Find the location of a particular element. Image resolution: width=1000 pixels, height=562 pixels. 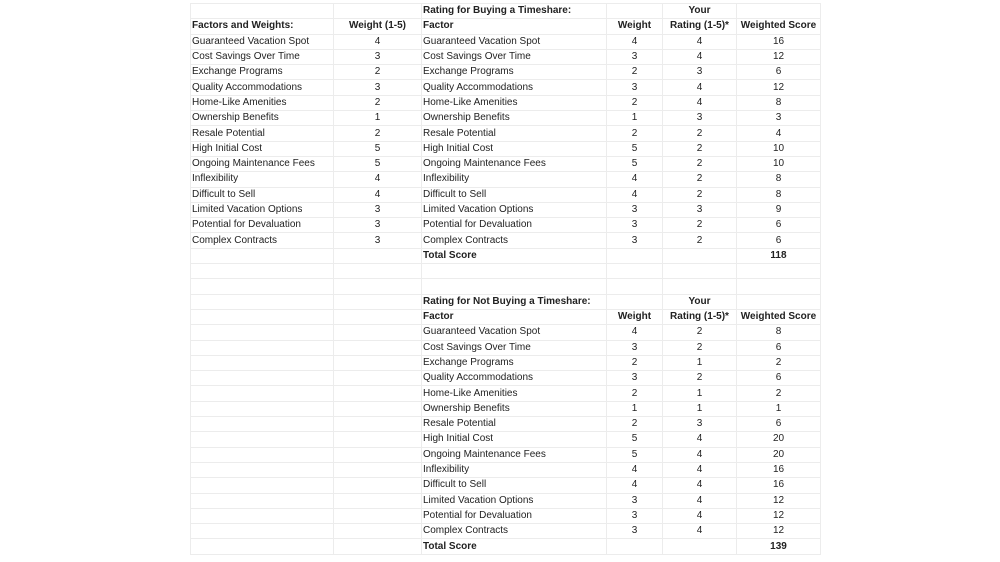

cell: Rating for Not Buying a Timeshare: is located at coordinates (514, 301).